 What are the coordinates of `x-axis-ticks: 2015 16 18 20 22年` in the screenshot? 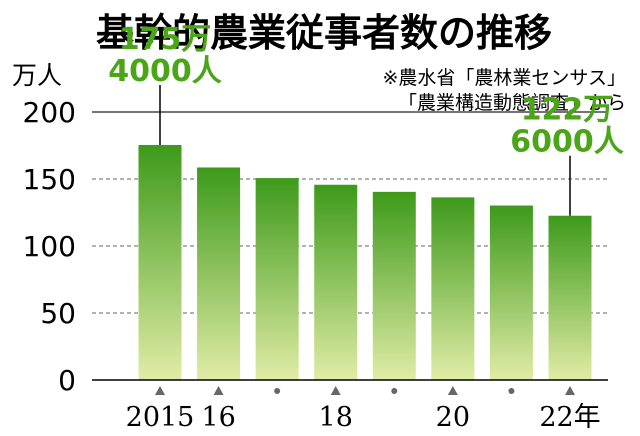 It's located at (363, 417).